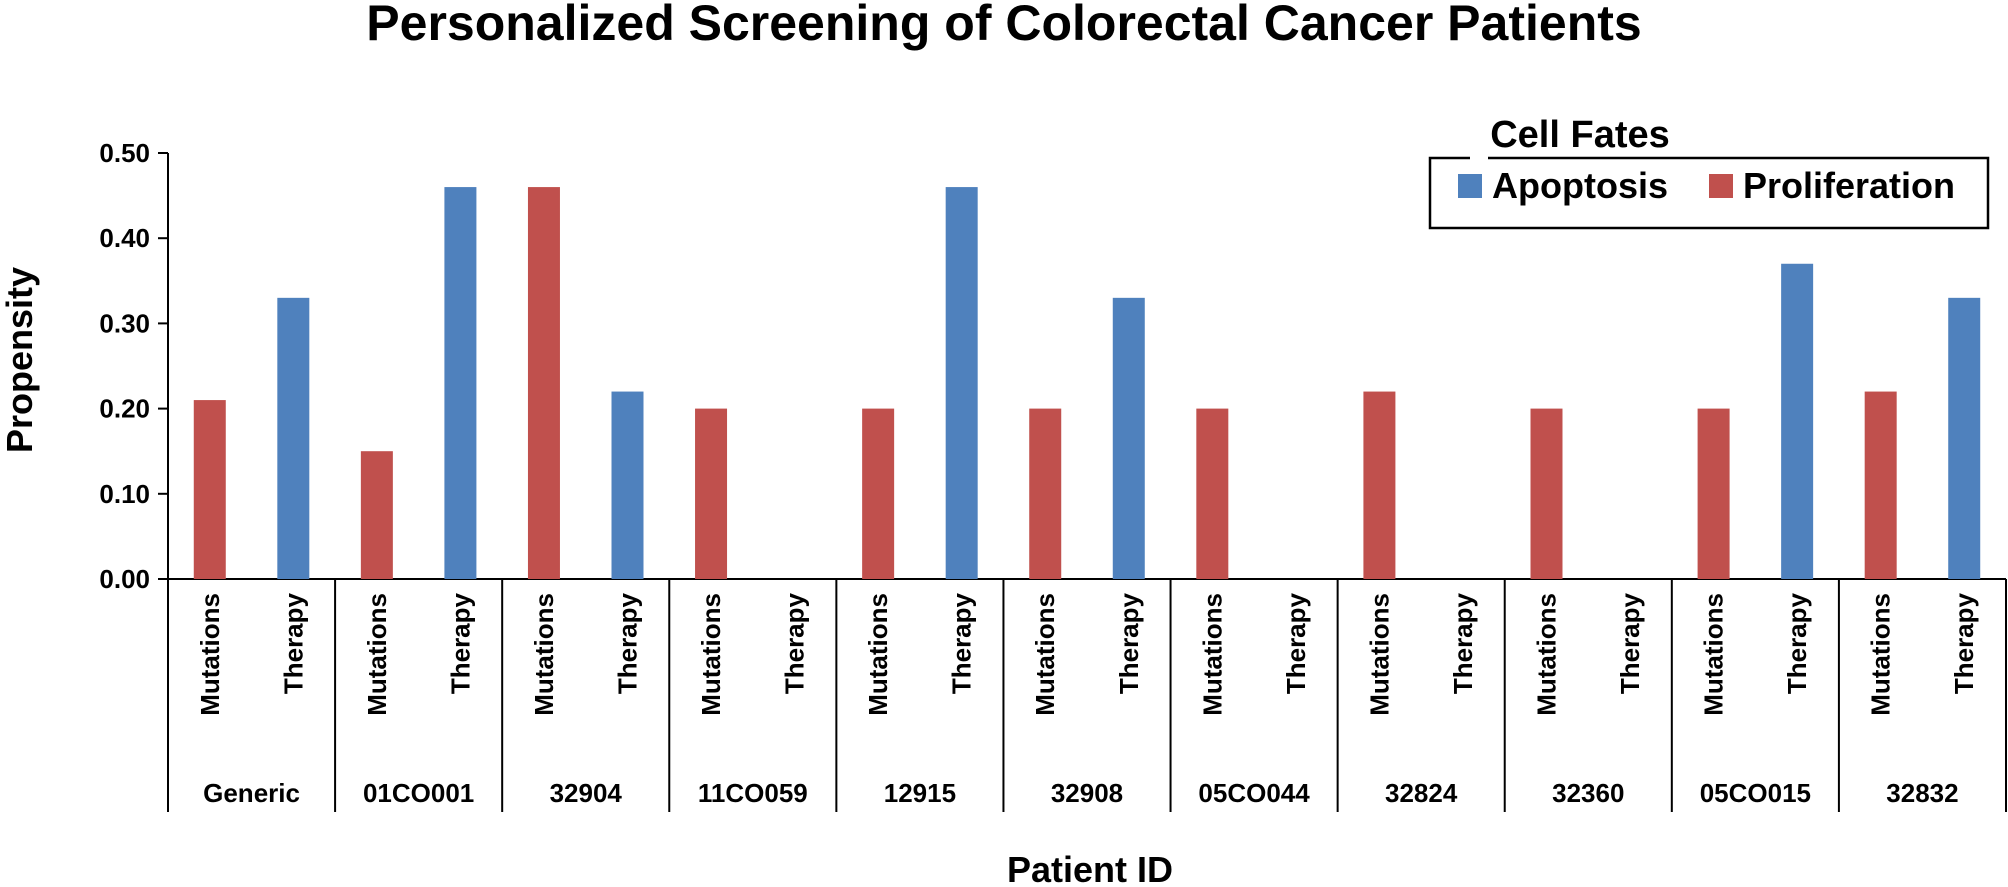 This screenshot has height=887, width=2008. What do you see at coordinates (209, 489) in the screenshot?
I see `bar-proliferation-Generic-mutations` at bounding box center [209, 489].